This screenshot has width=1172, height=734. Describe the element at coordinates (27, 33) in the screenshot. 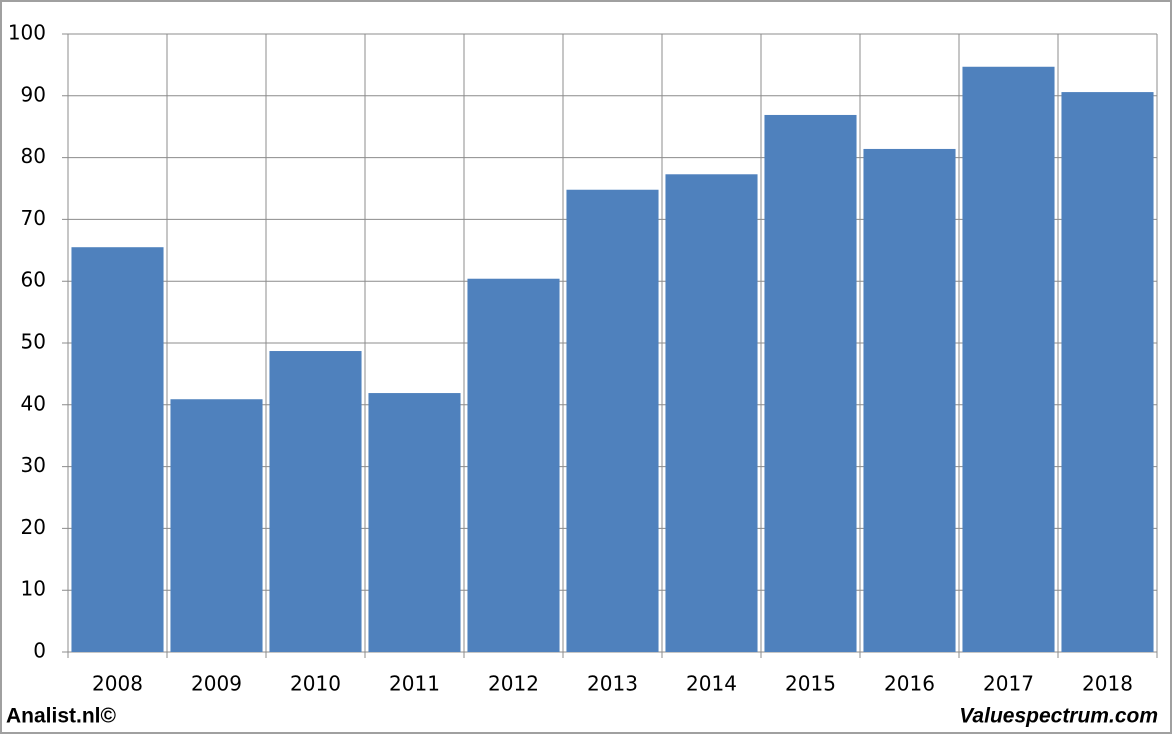

I see `y-tick-label: 100` at that location.